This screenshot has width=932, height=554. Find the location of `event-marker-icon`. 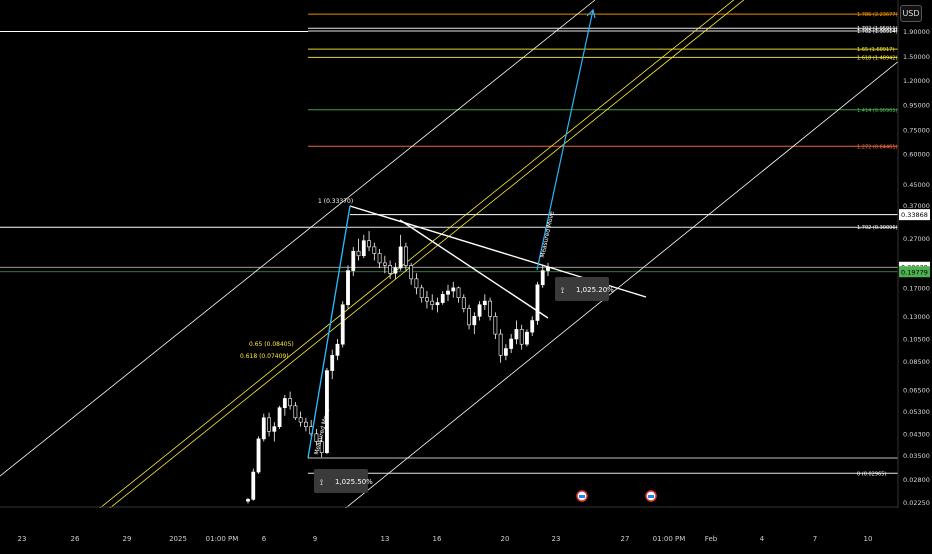

event-marker-icon is located at coordinates (651, 496).